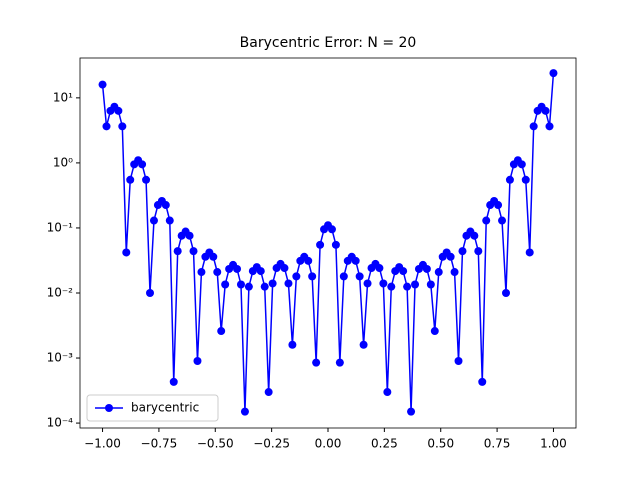 The height and width of the screenshot is (480, 640). What do you see at coordinates (63, 97) in the screenshot?
I see `y-tick-label: 10¹` at bounding box center [63, 97].